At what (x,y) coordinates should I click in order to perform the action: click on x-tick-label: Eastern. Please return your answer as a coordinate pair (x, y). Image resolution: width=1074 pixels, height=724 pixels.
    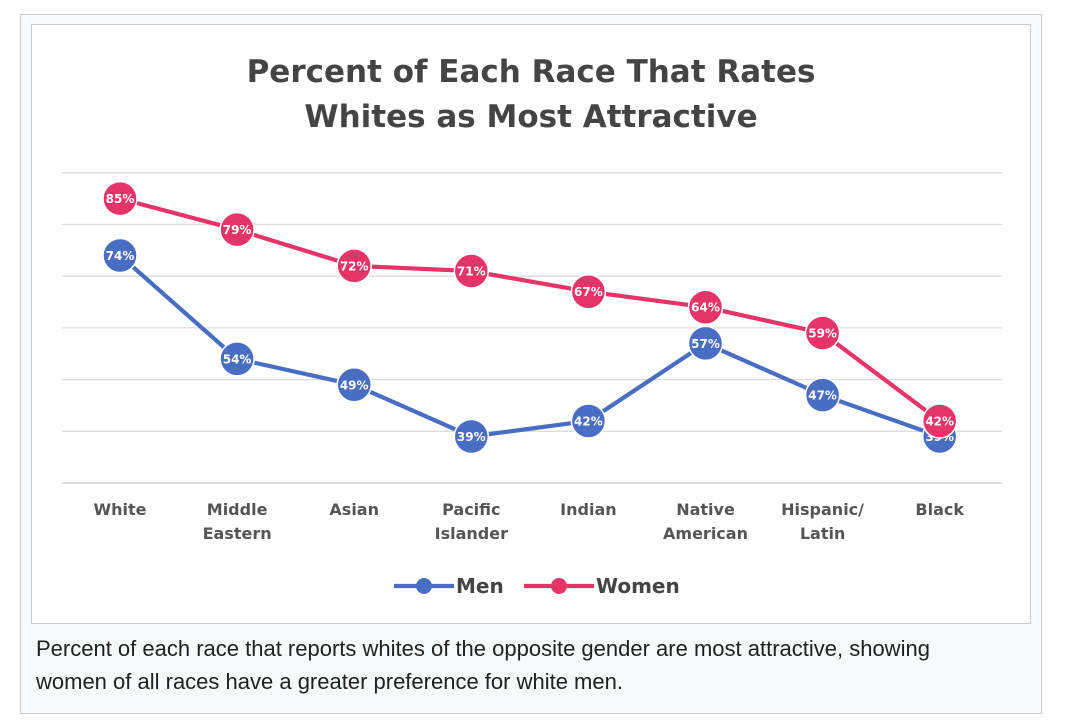
    Looking at the image, I should click on (237, 533).